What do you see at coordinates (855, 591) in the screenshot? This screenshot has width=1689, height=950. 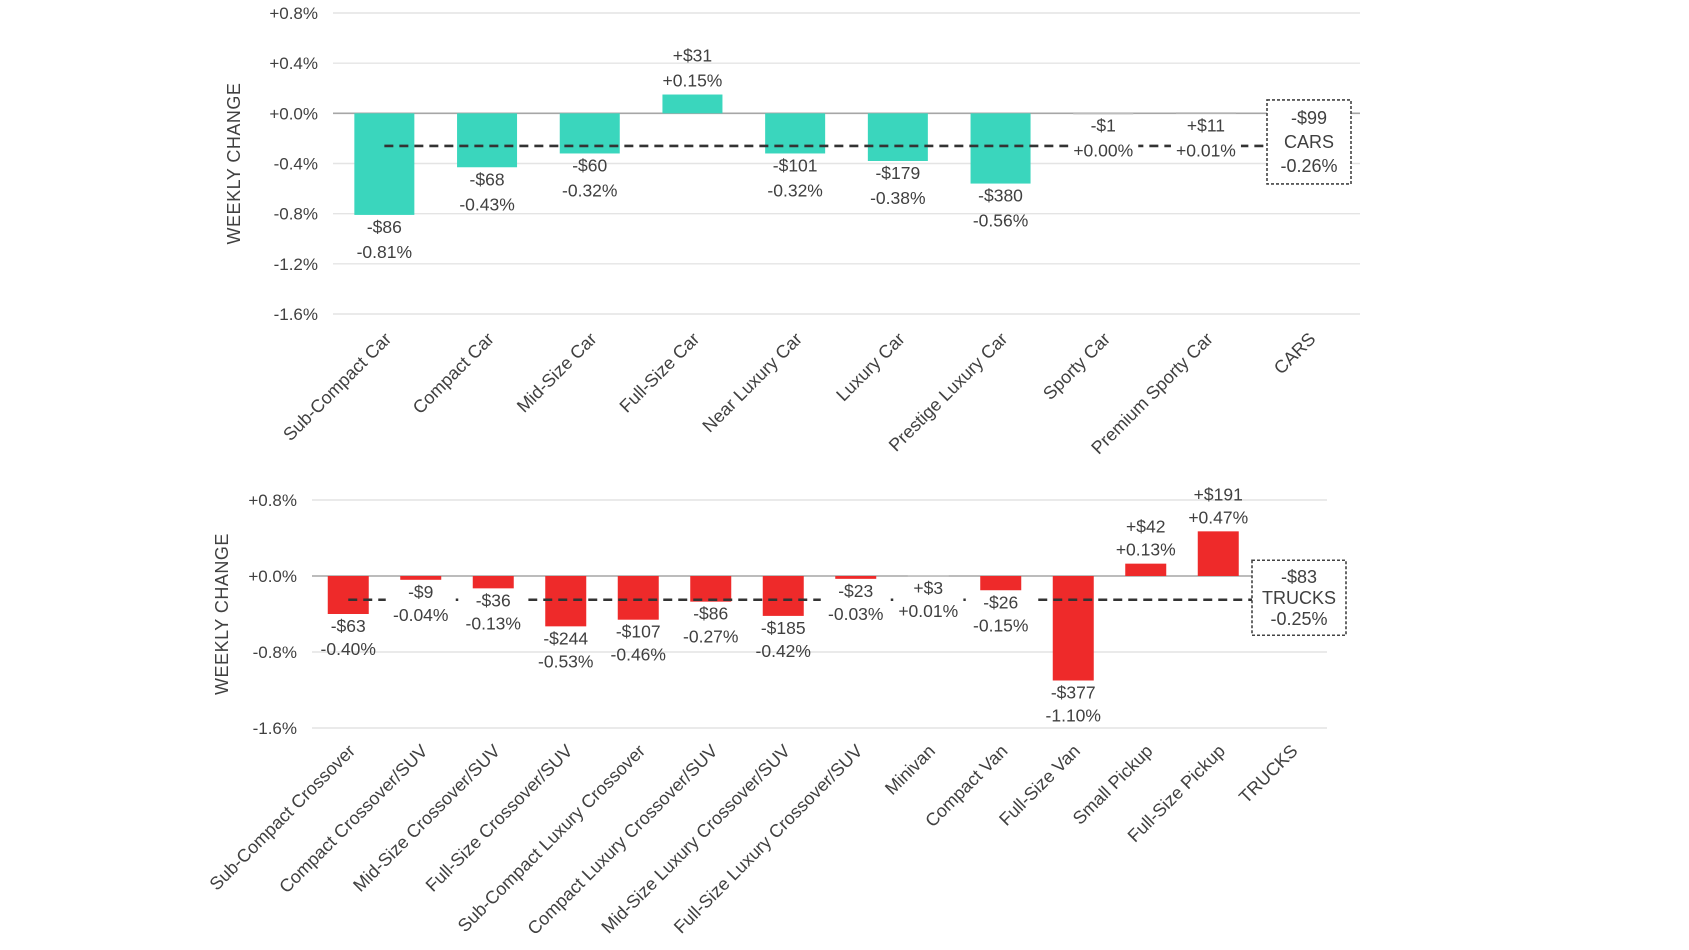 I see `data-label-dollar: -$23` at bounding box center [855, 591].